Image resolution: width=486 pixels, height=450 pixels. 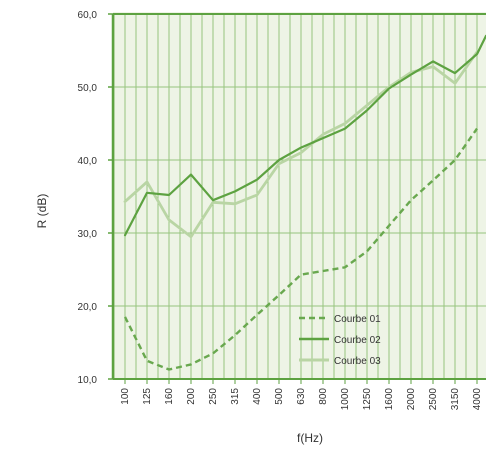 What do you see at coordinates (235, 396) in the screenshot?
I see `x-tick-label: 315` at bounding box center [235, 396].